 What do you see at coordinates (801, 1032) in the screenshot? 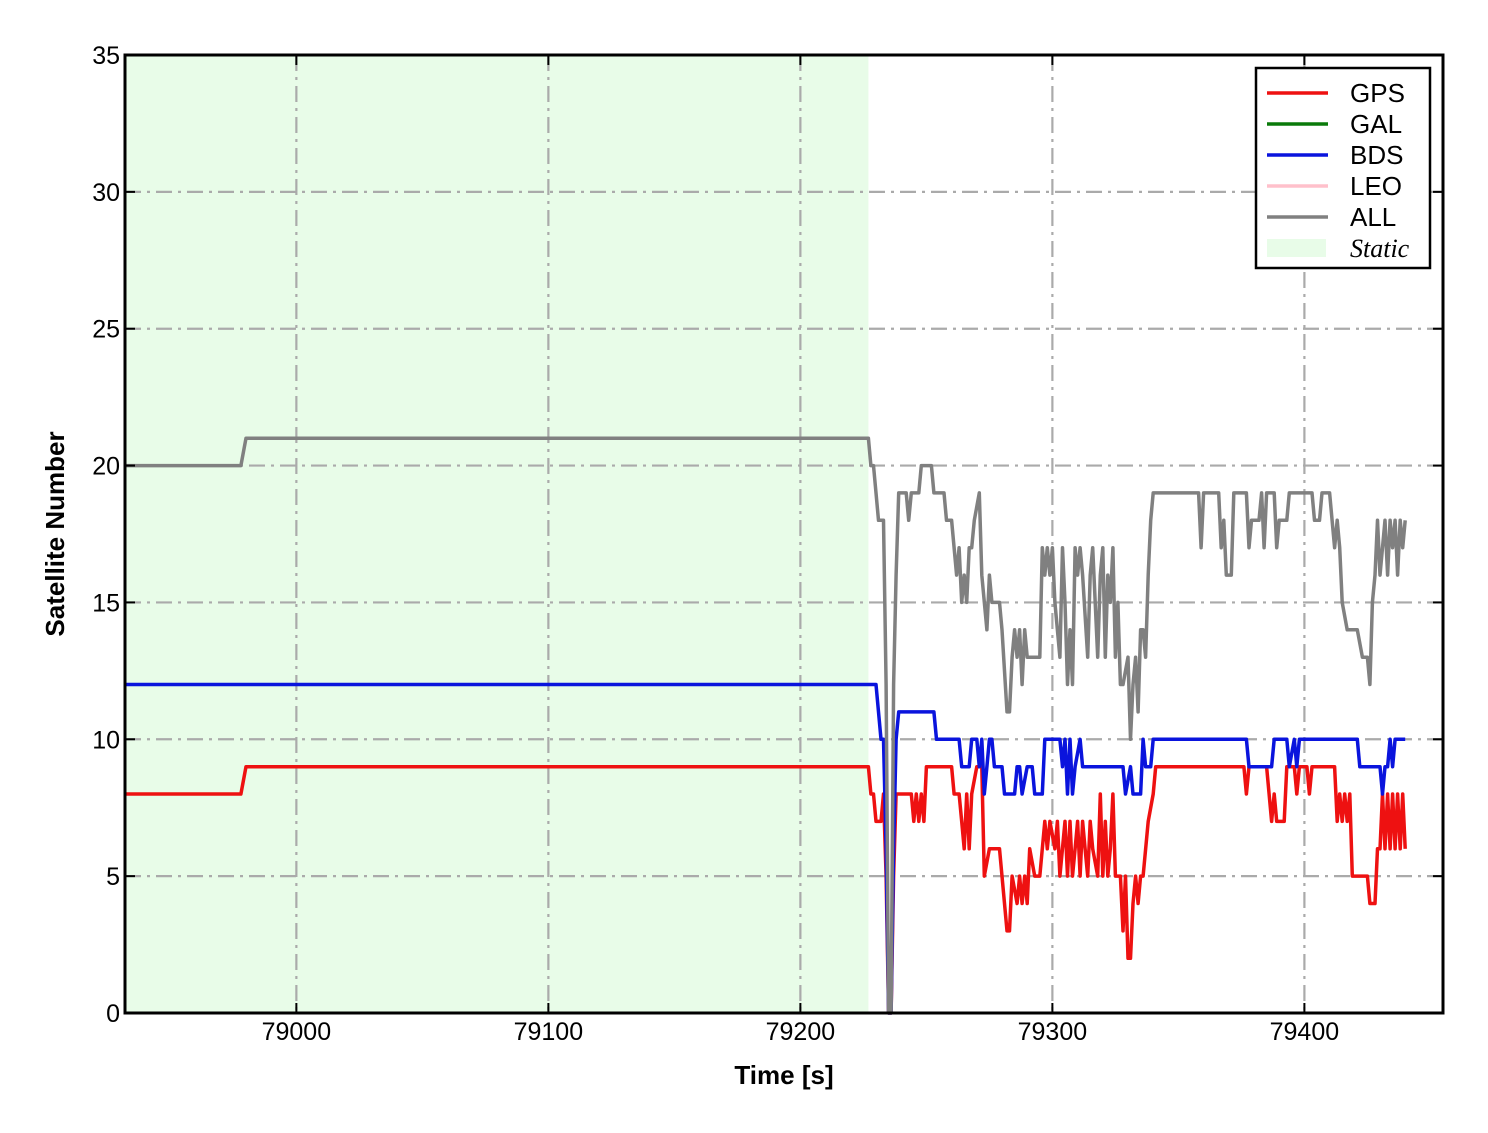
I see `x-tick-label: 79200` at bounding box center [801, 1032].